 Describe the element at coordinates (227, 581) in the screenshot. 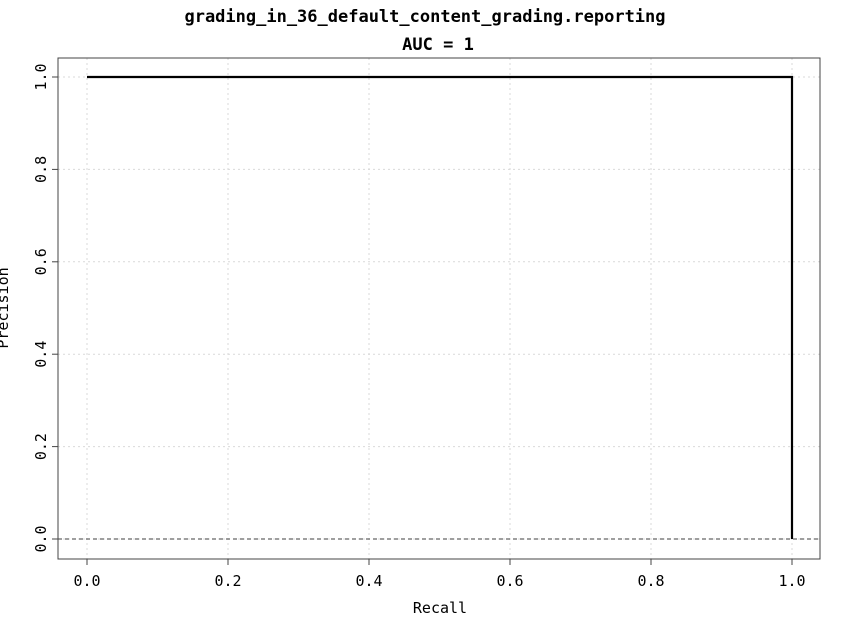

I see `x-tick-label: 0.2` at that location.